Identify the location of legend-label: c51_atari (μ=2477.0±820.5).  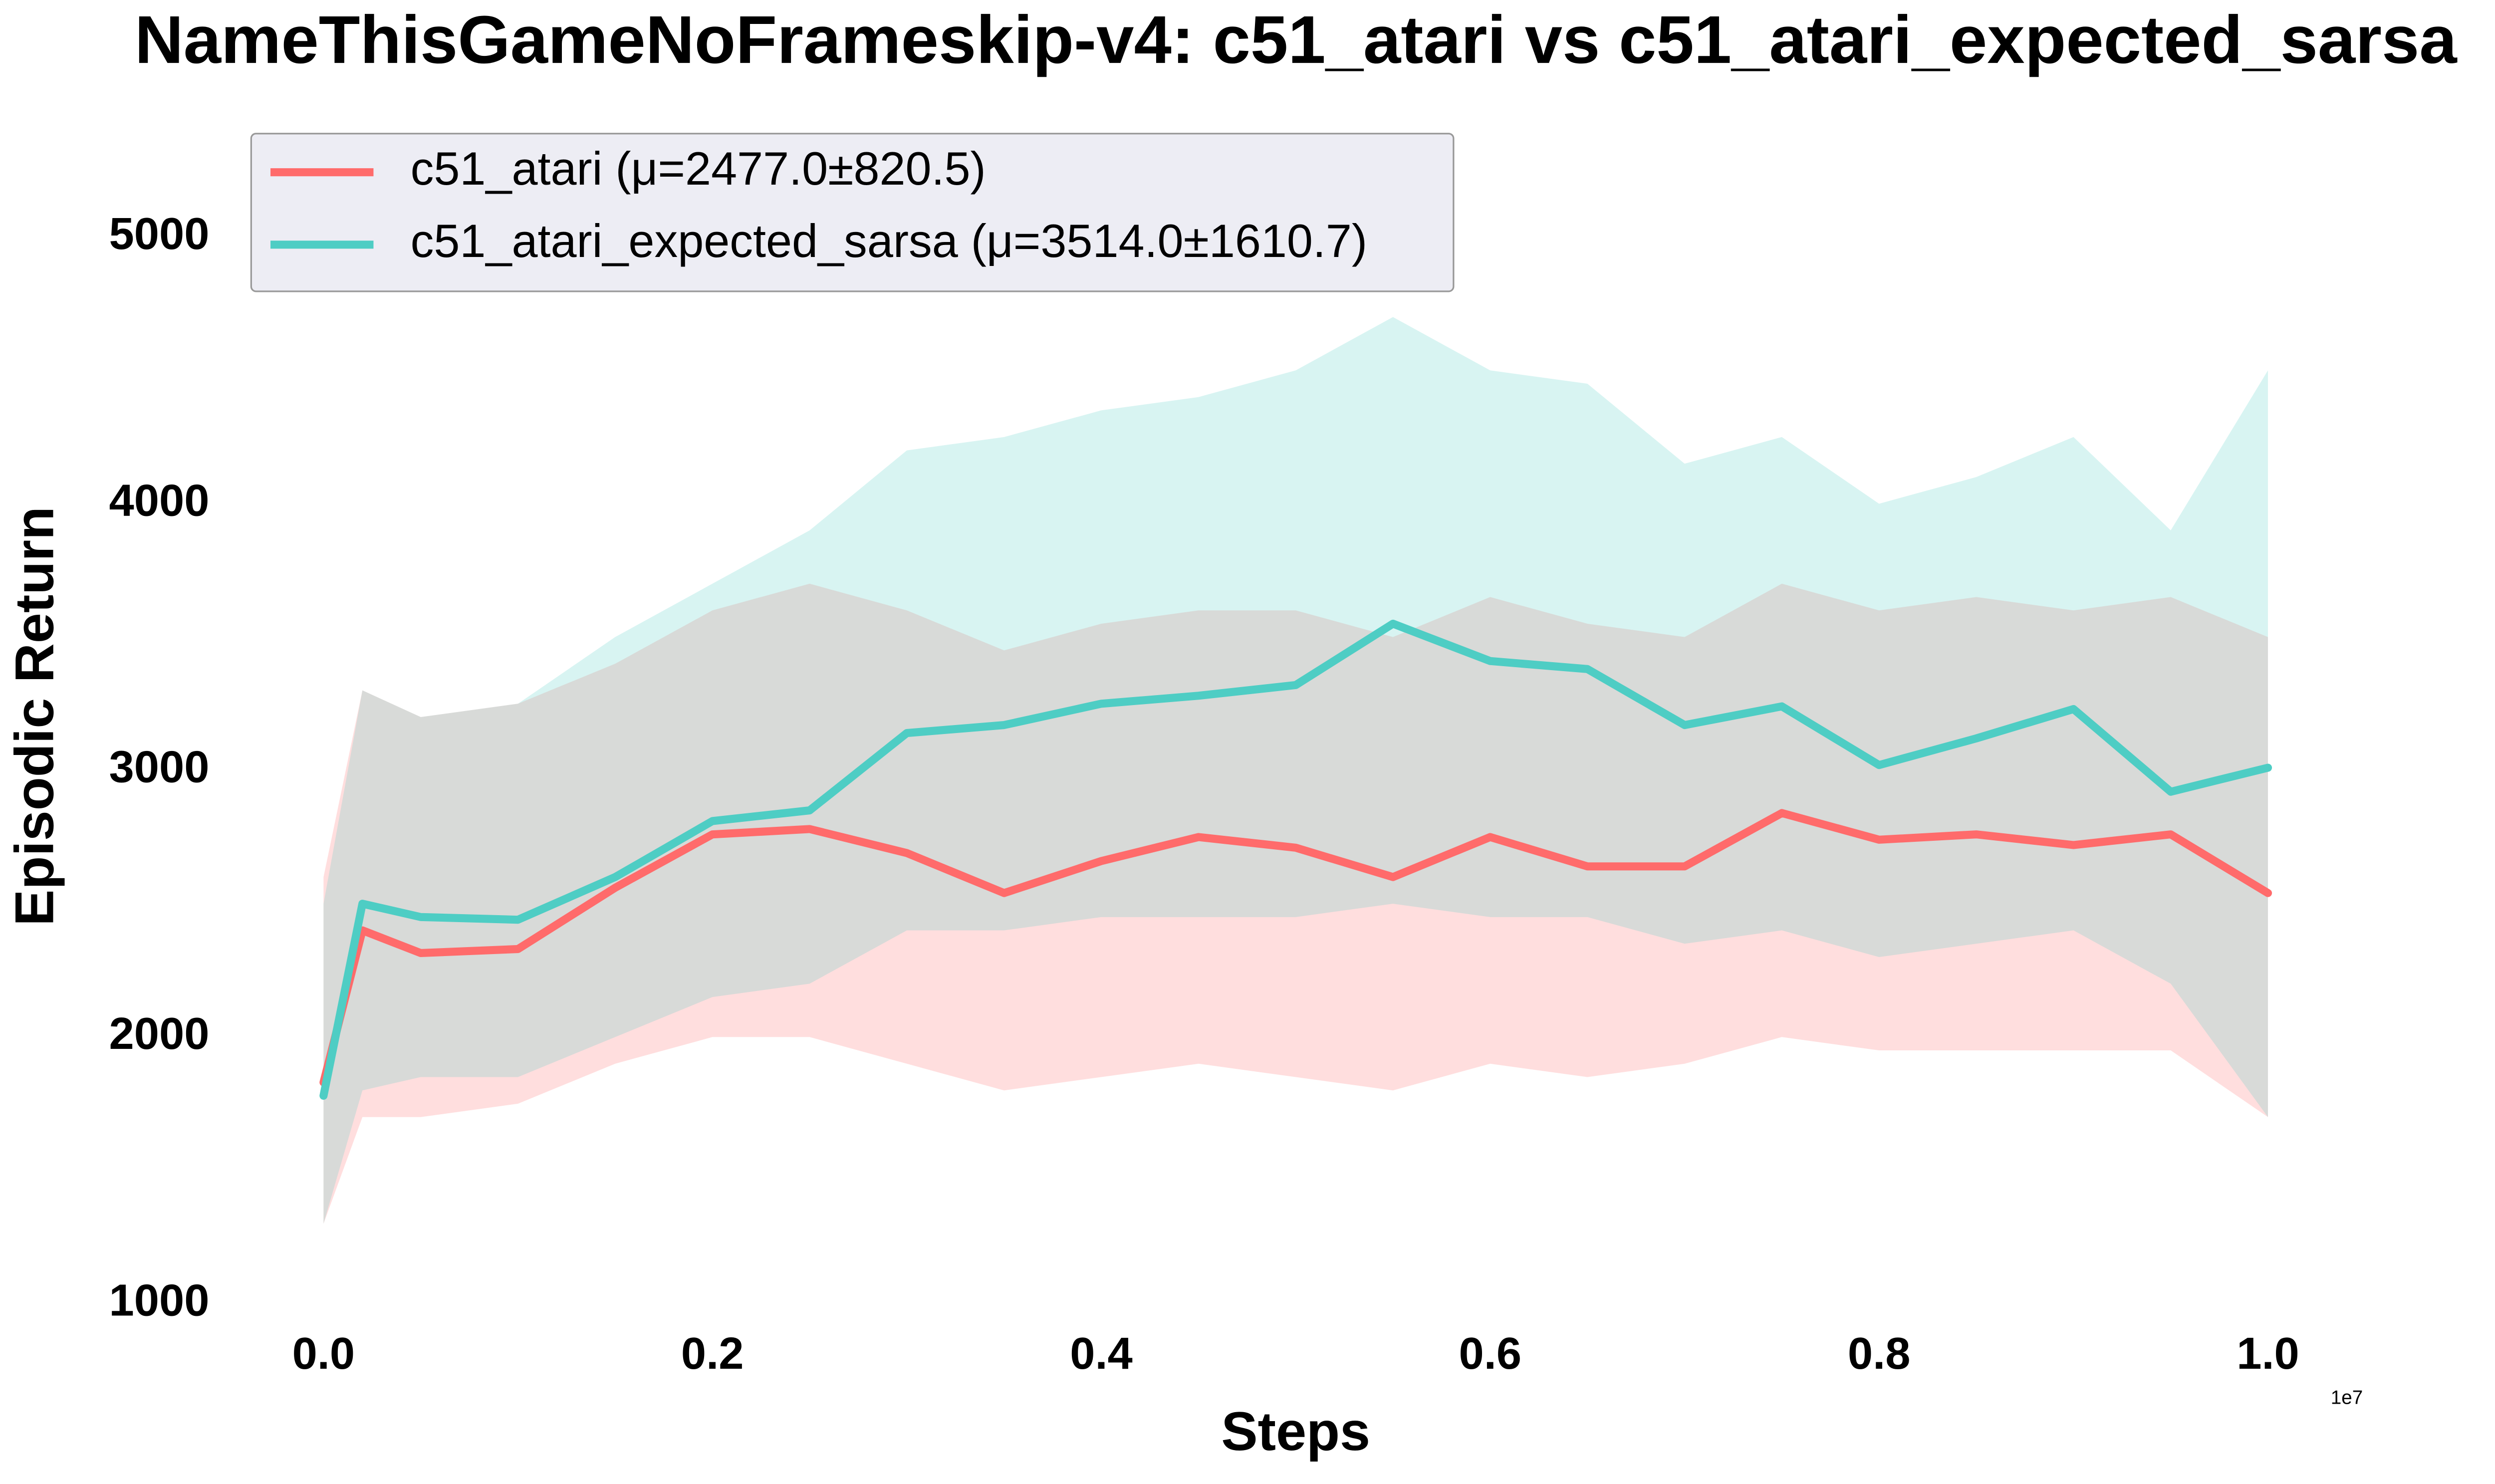
(698, 168).